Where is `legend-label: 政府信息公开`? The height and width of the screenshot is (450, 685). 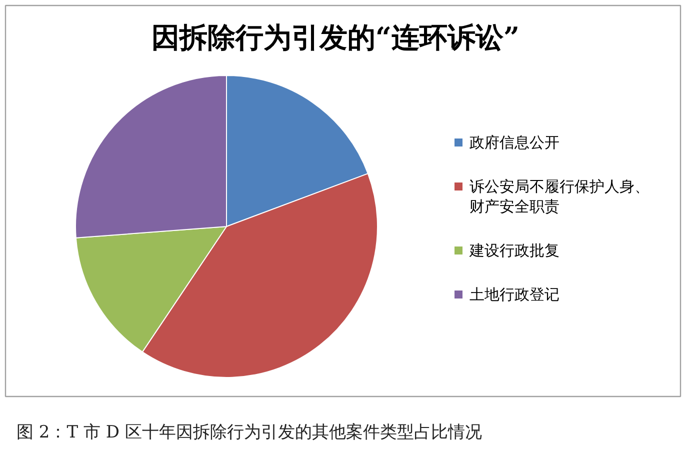
legend-label: 政府信息公开 is located at coordinates (515, 143).